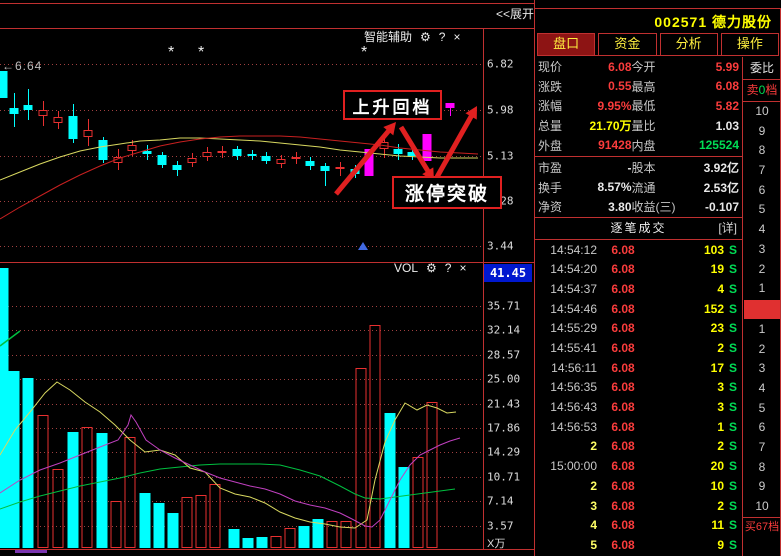 This screenshot has height=556, width=781. I want to click on trade-time: 3, so click(593, 505).